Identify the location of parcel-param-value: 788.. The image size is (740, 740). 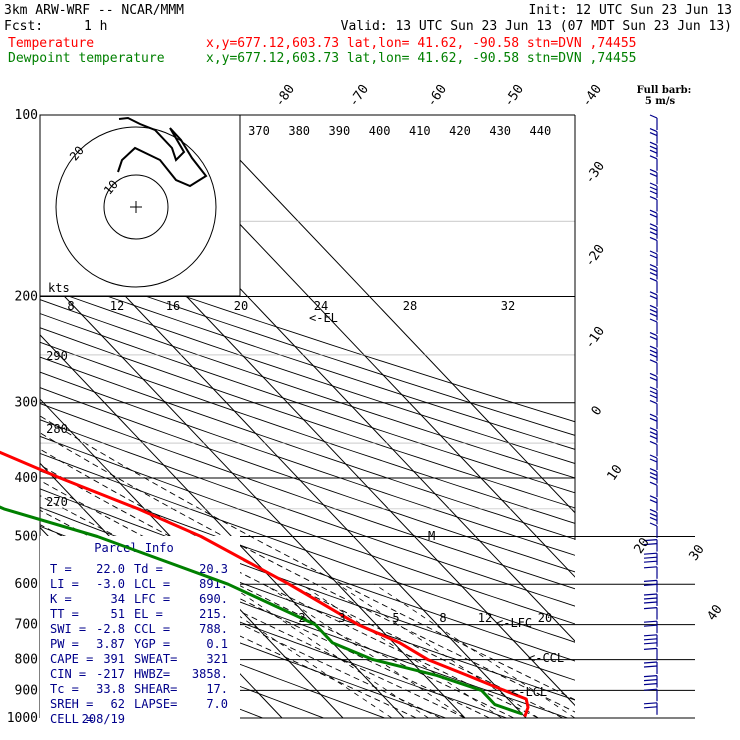
(213, 629).